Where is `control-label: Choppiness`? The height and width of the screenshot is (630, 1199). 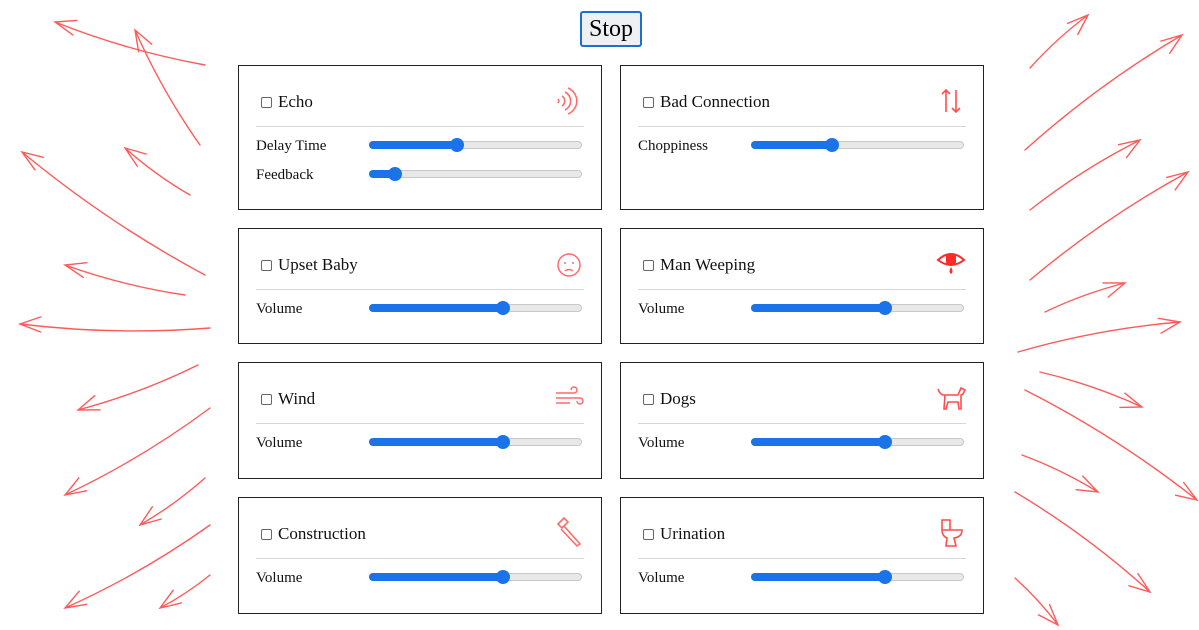
control-label: Choppiness is located at coordinates (673, 146).